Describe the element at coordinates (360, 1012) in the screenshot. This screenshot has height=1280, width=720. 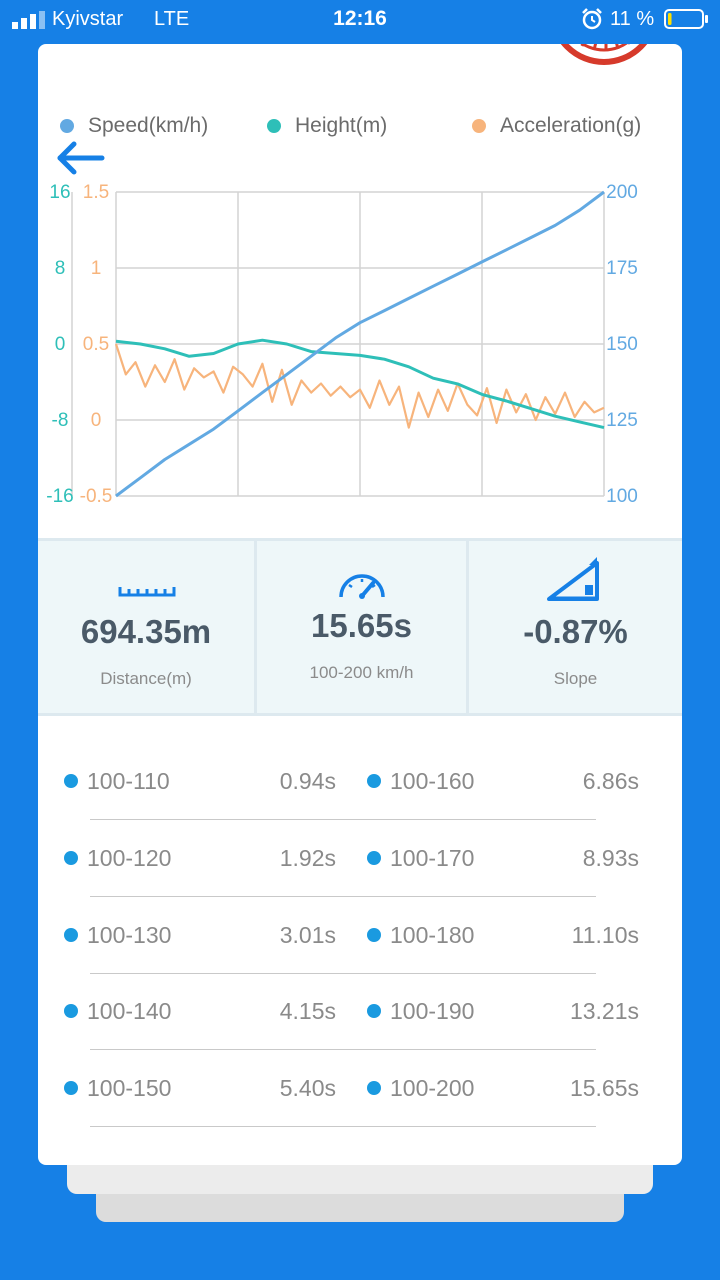
I see `split-row: 100-140 4.15s 100-190 13.21s` at that location.